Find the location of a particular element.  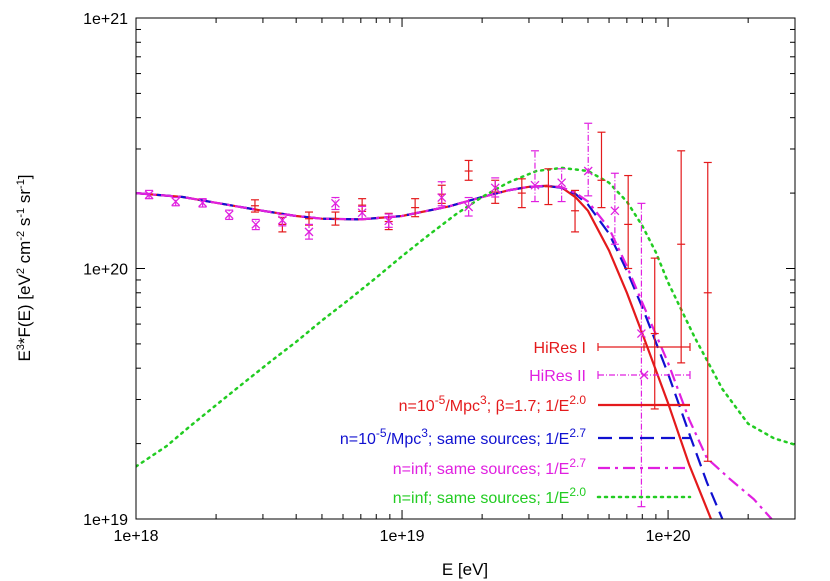

y-label-superscript: -1 is located at coordinates (21, 184).